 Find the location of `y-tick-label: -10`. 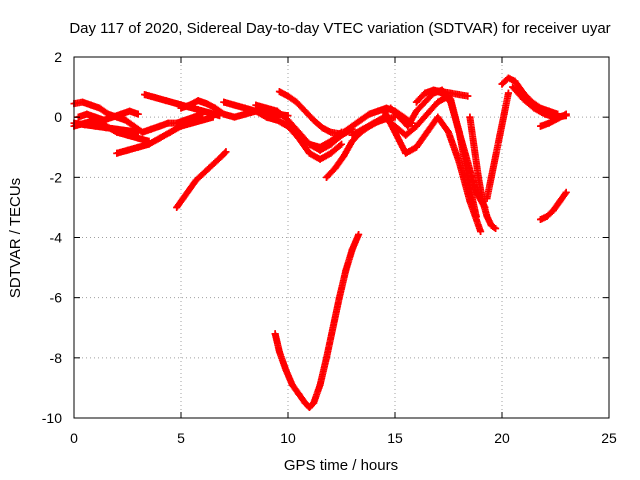

y-tick-label: -10 is located at coordinates (52, 418).